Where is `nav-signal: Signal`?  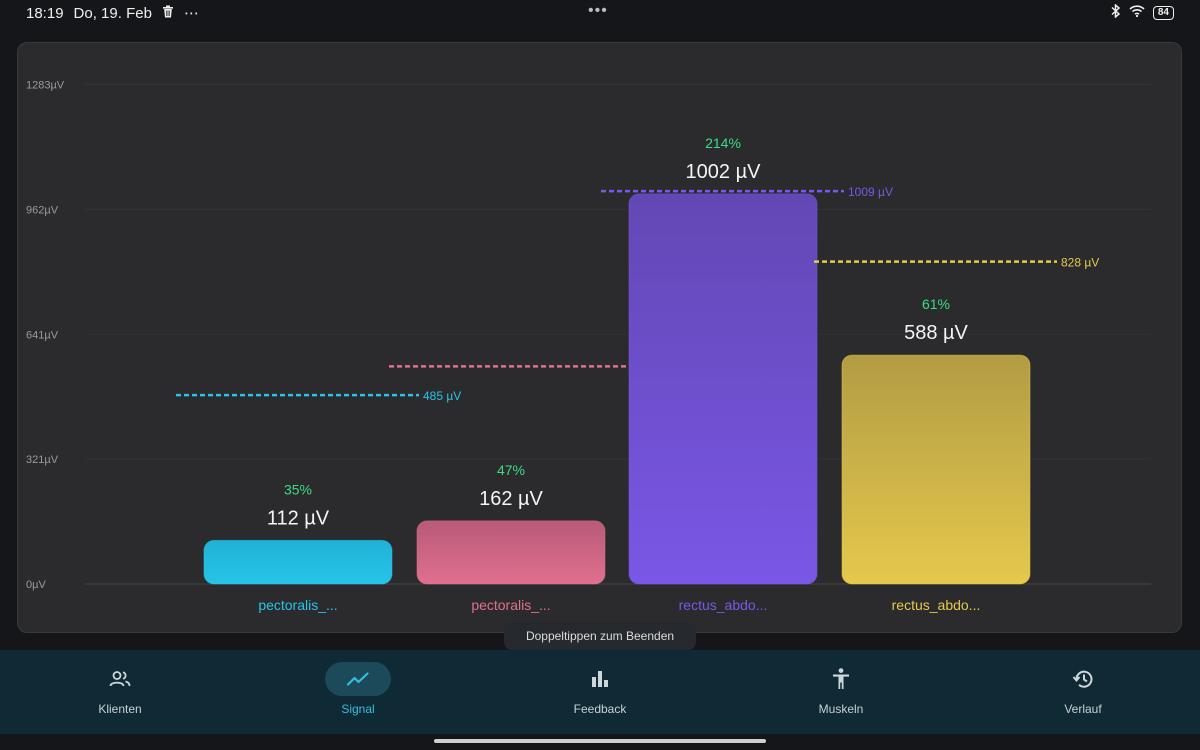
nav-signal: Signal is located at coordinates (358, 692).